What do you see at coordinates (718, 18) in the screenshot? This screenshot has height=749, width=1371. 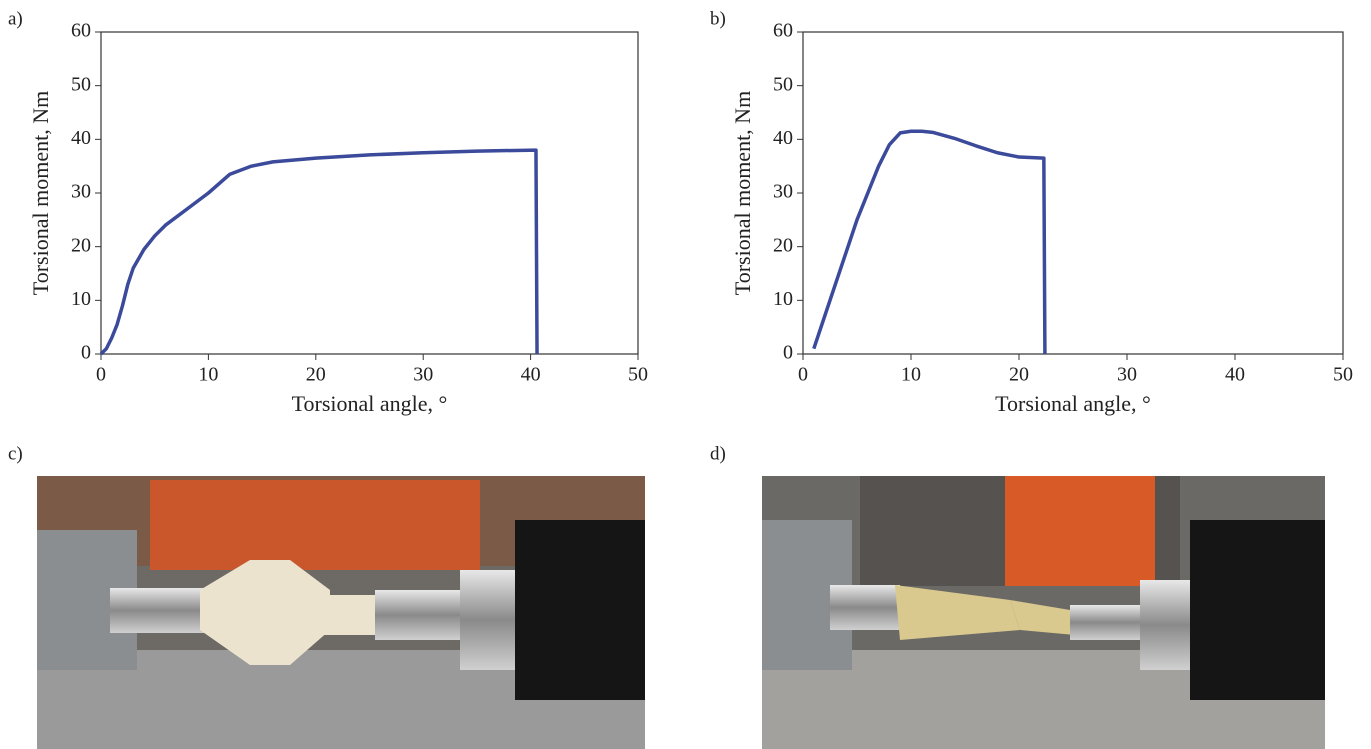 I see `panel-label: b)` at bounding box center [718, 18].